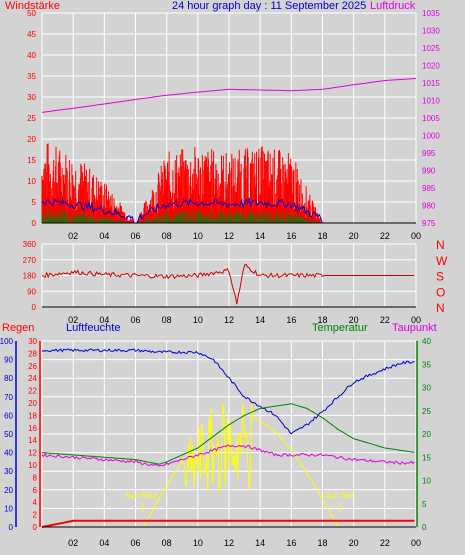 This screenshot has width=465, height=555. I want to click on pressure-tick-label: 1030, so click(431, 31).